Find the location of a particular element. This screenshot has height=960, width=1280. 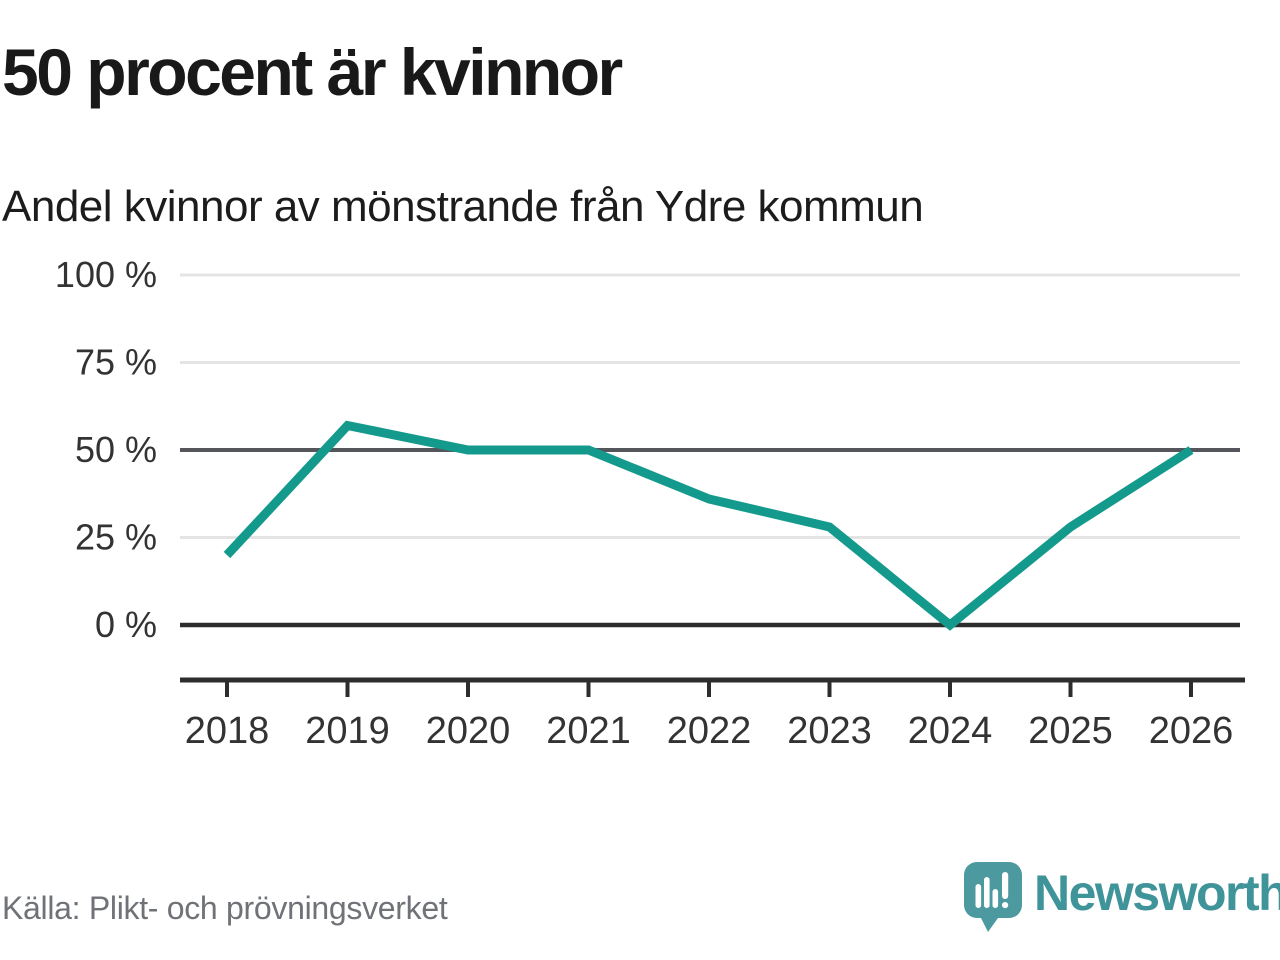

newsworthy-logo-icon is located at coordinates (993, 897).